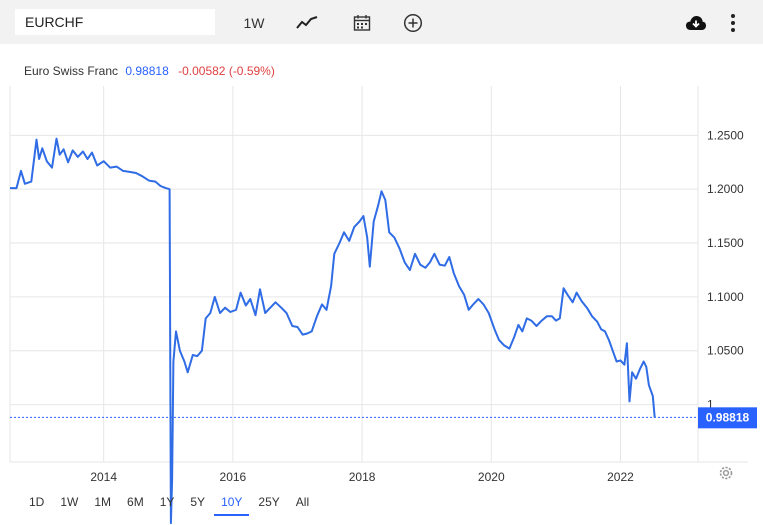  Describe the element at coordinates (725, 189) in the screenshot. I see `y-tick-label: 1.2000` at that location.